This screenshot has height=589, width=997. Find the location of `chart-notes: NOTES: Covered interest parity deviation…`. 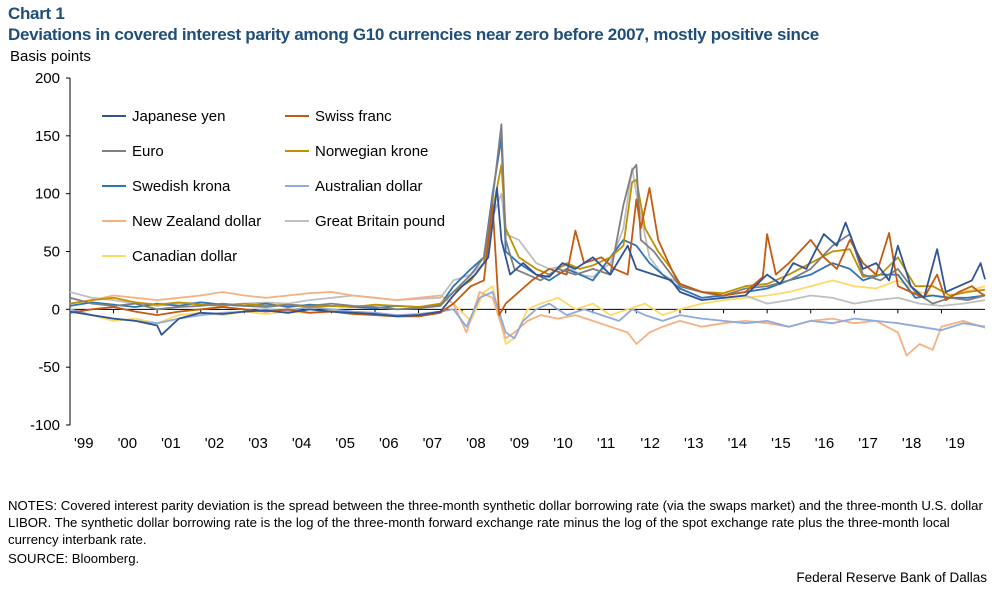

chart-notes: NOTES: Covered interest parity deviation… is located at coordinates (495, 522).